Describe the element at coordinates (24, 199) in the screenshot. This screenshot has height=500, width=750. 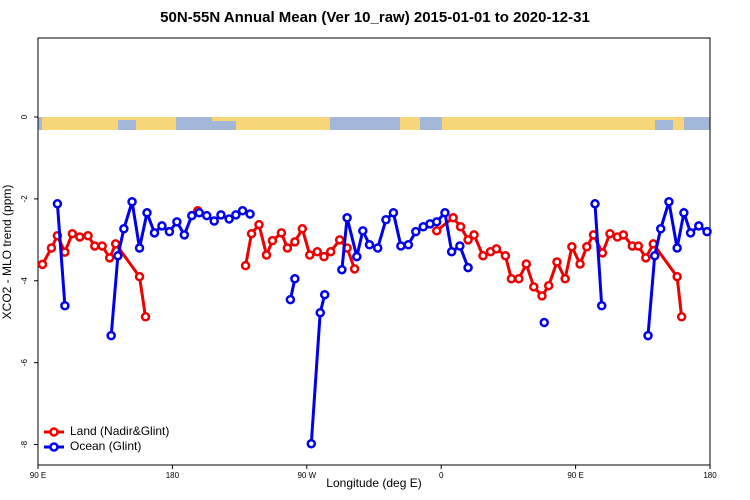
I see `y-tick-label: -2` at that location.